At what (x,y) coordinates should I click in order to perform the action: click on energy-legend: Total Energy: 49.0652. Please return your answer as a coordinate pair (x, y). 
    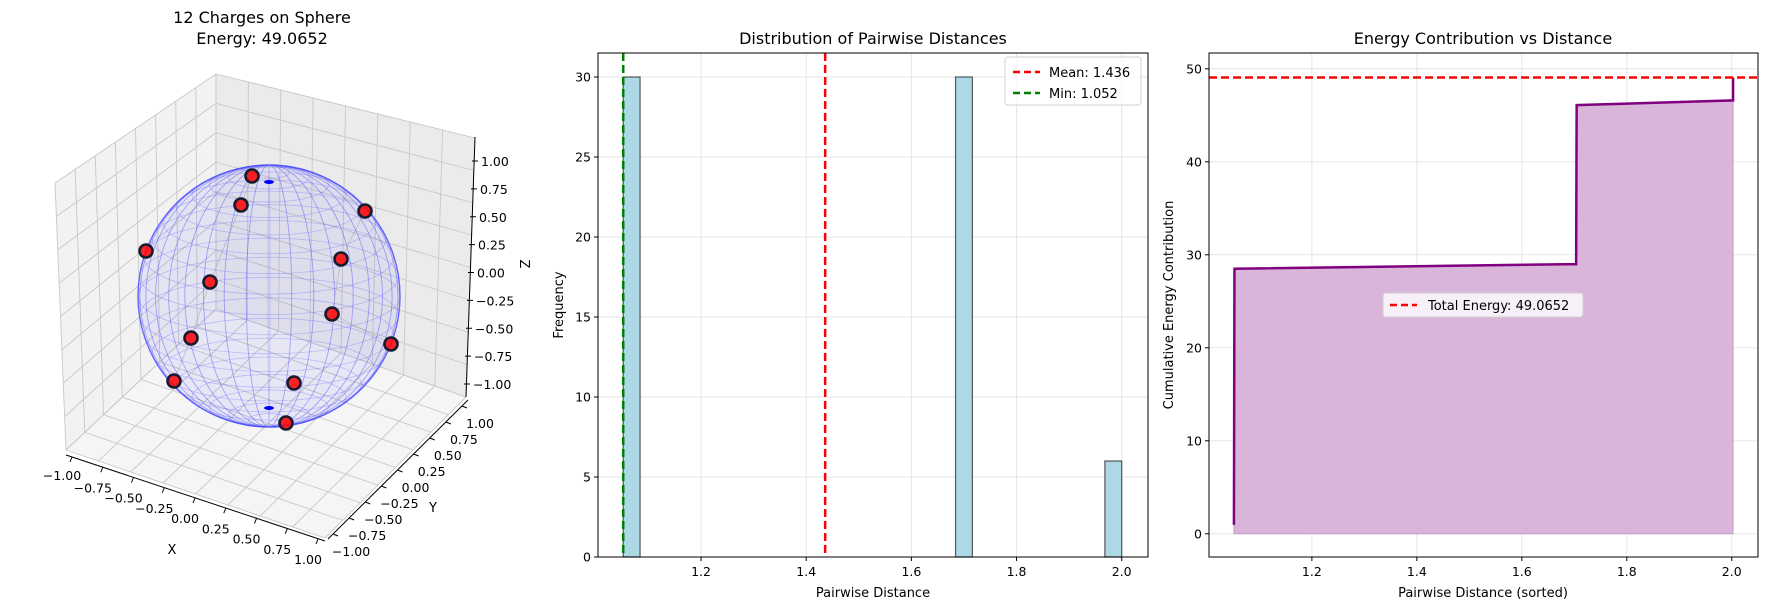
    Looking at the image, I should click on (1483, 305).